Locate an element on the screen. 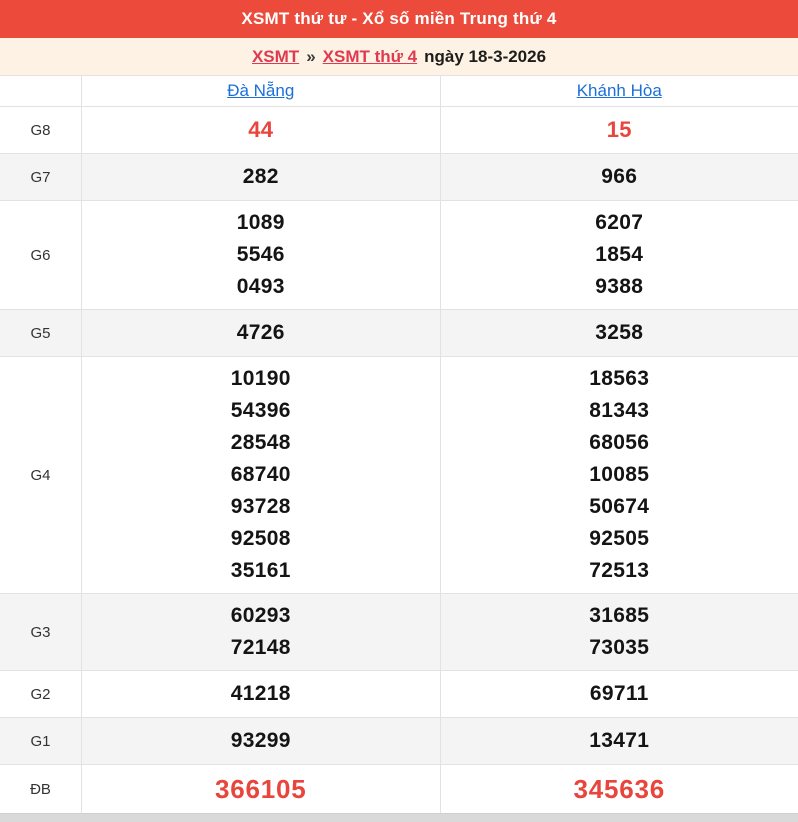 This screenshot has width=798, height=822. khanhhoa-values: 345636 is located at coordinates (619, 789).